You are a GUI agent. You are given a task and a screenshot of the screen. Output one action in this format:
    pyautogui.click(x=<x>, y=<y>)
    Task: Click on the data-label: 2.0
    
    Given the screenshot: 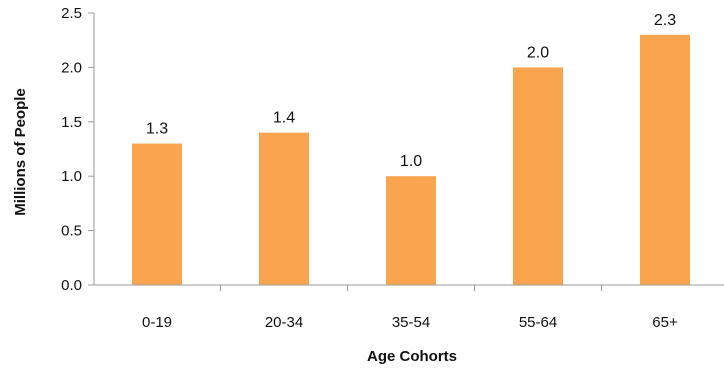 What is the action you would take?
    pyautogui.click(x=538, y=52)
    